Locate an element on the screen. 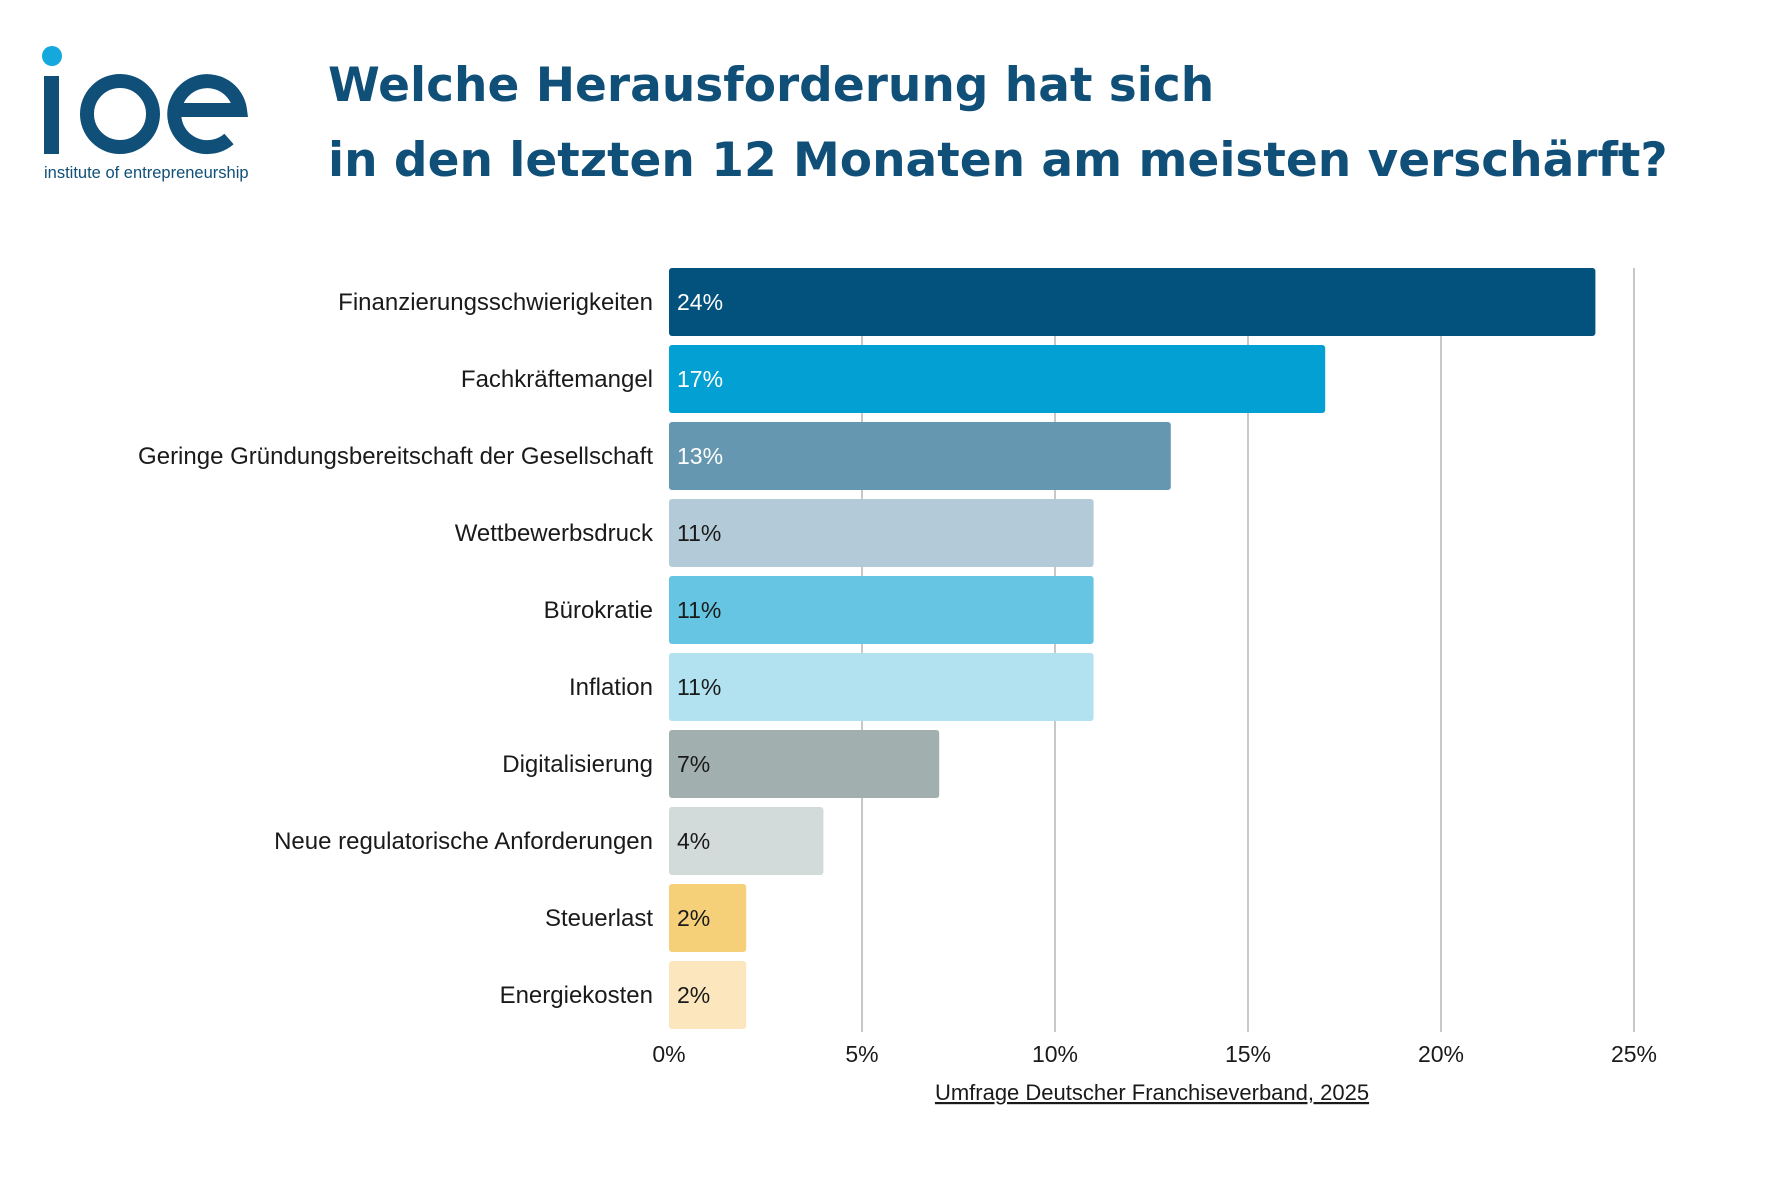 Image resolution: width=1772 pixels, height=1181 pixels. category-label: Steuerlast is located at coordinates (599, 918).